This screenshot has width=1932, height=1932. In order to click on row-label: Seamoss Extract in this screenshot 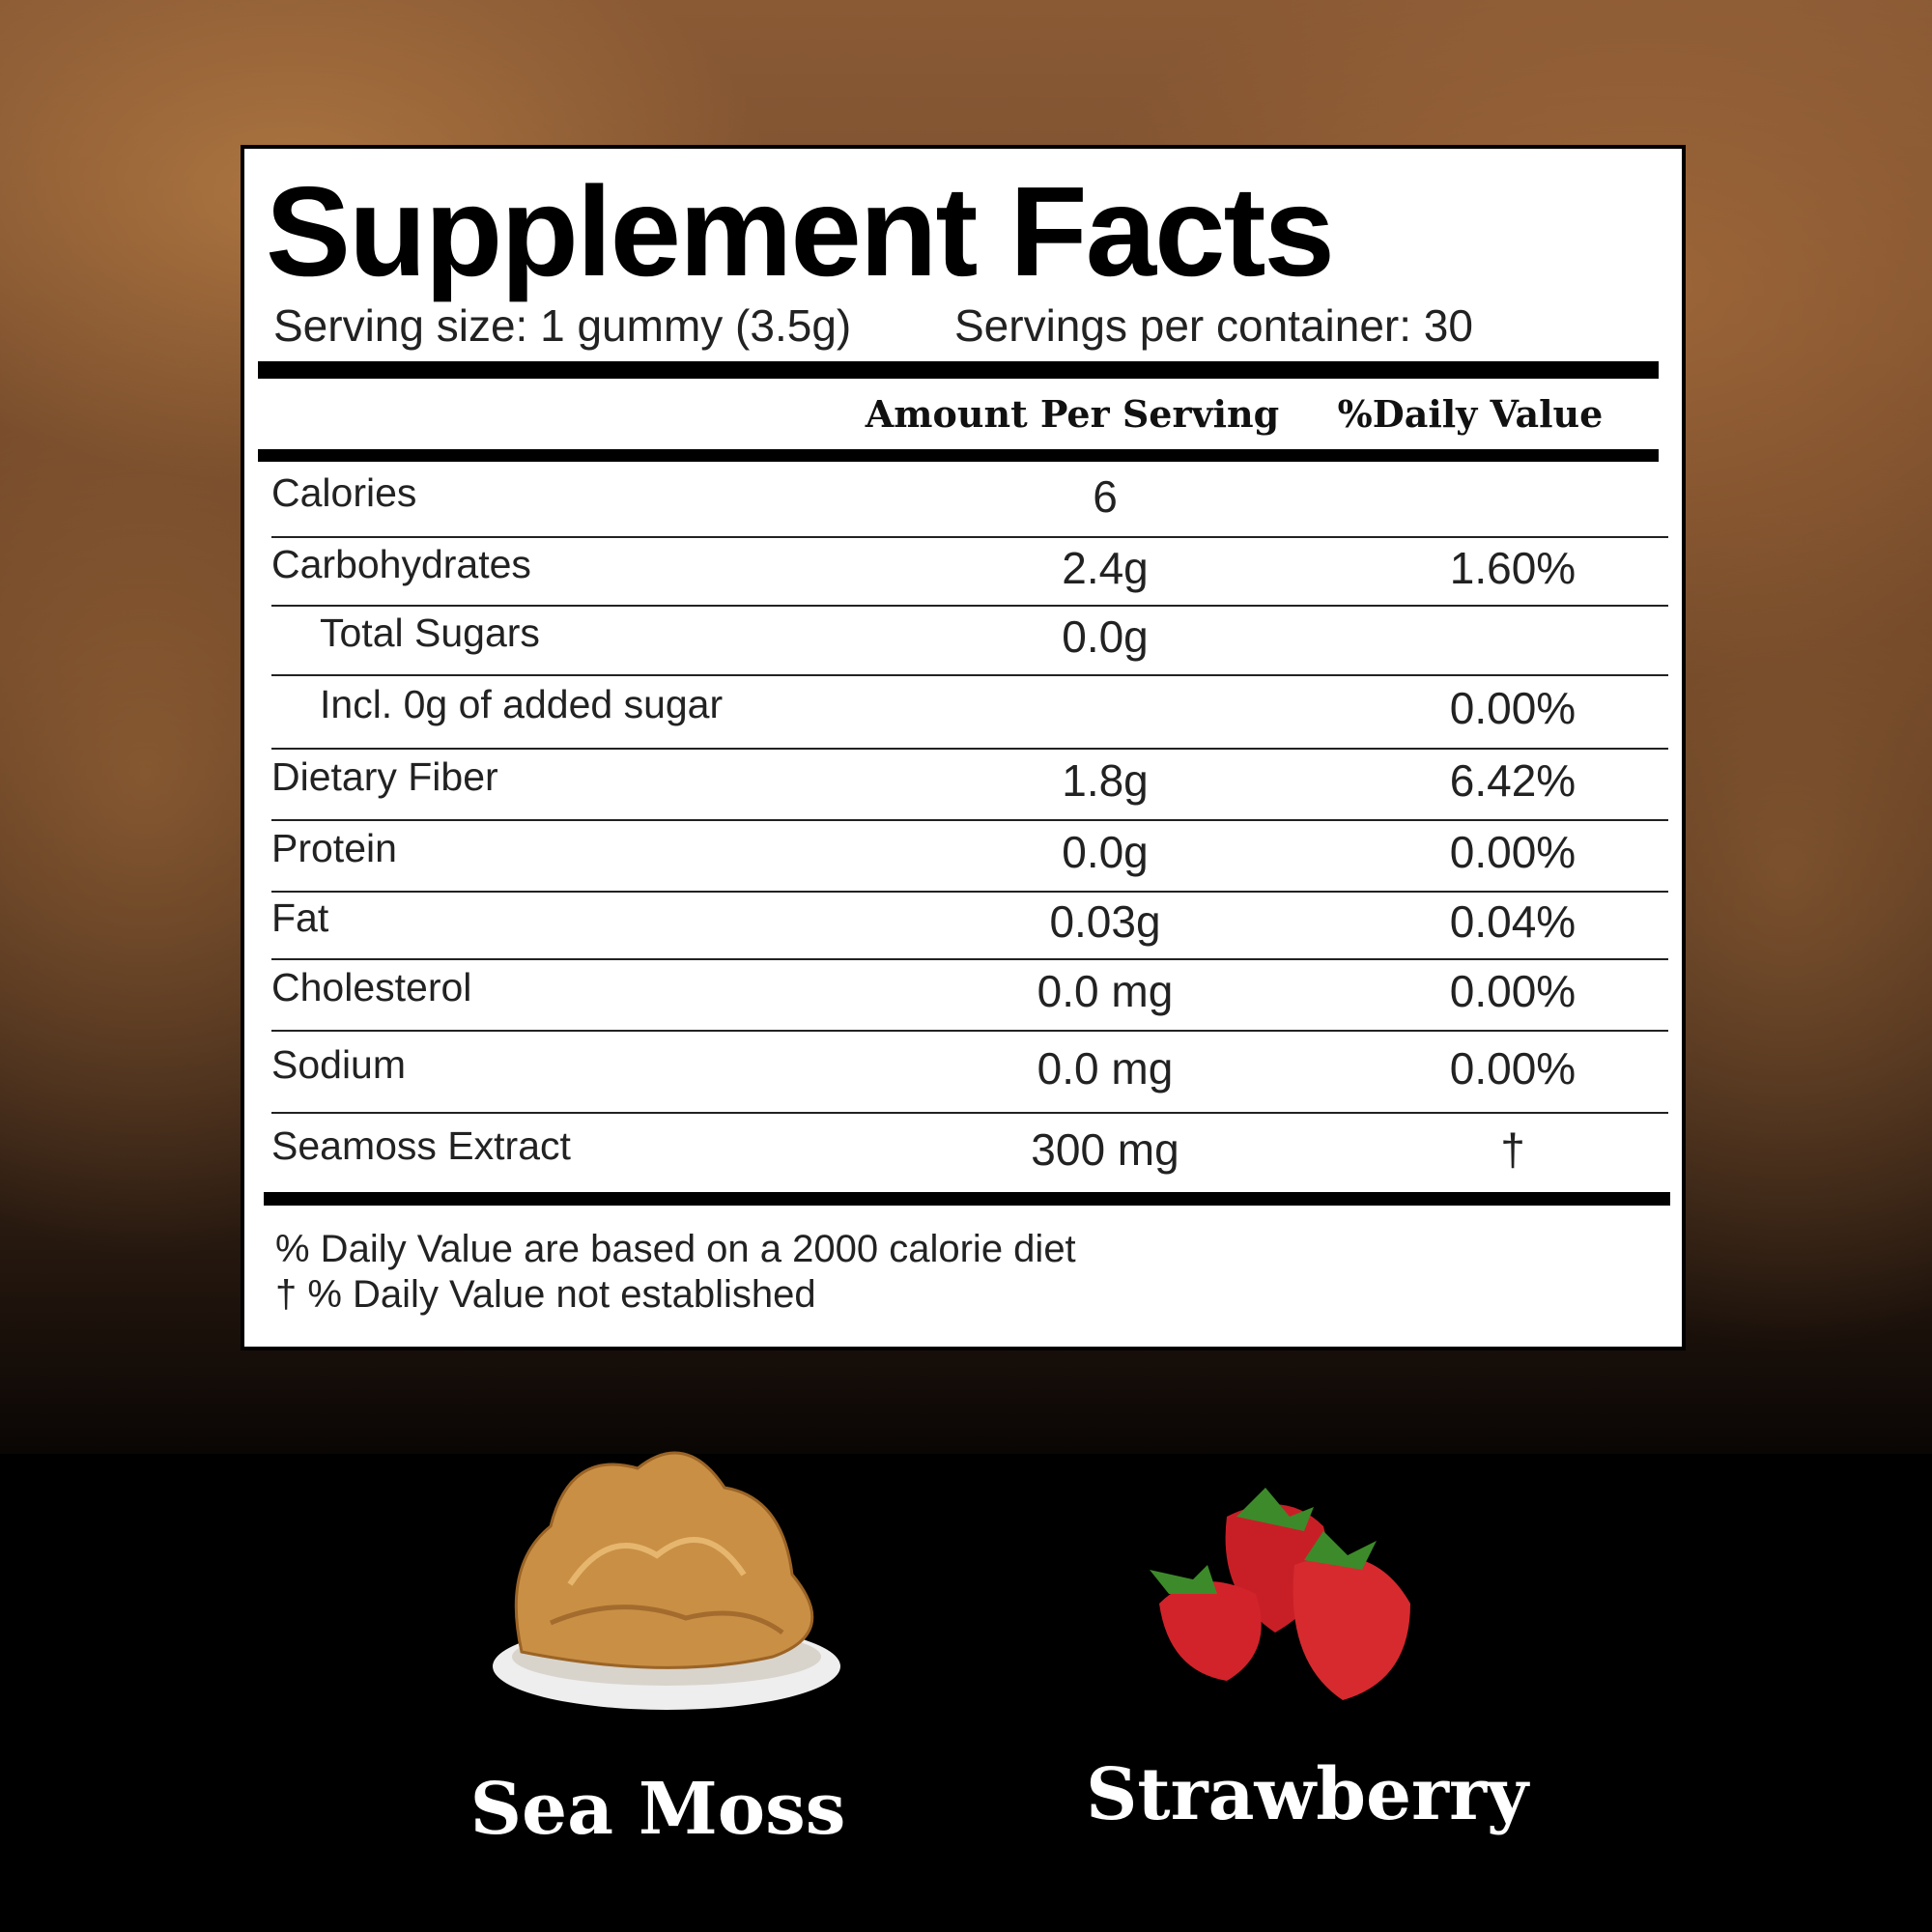, I will do `click(421, 1145)`.